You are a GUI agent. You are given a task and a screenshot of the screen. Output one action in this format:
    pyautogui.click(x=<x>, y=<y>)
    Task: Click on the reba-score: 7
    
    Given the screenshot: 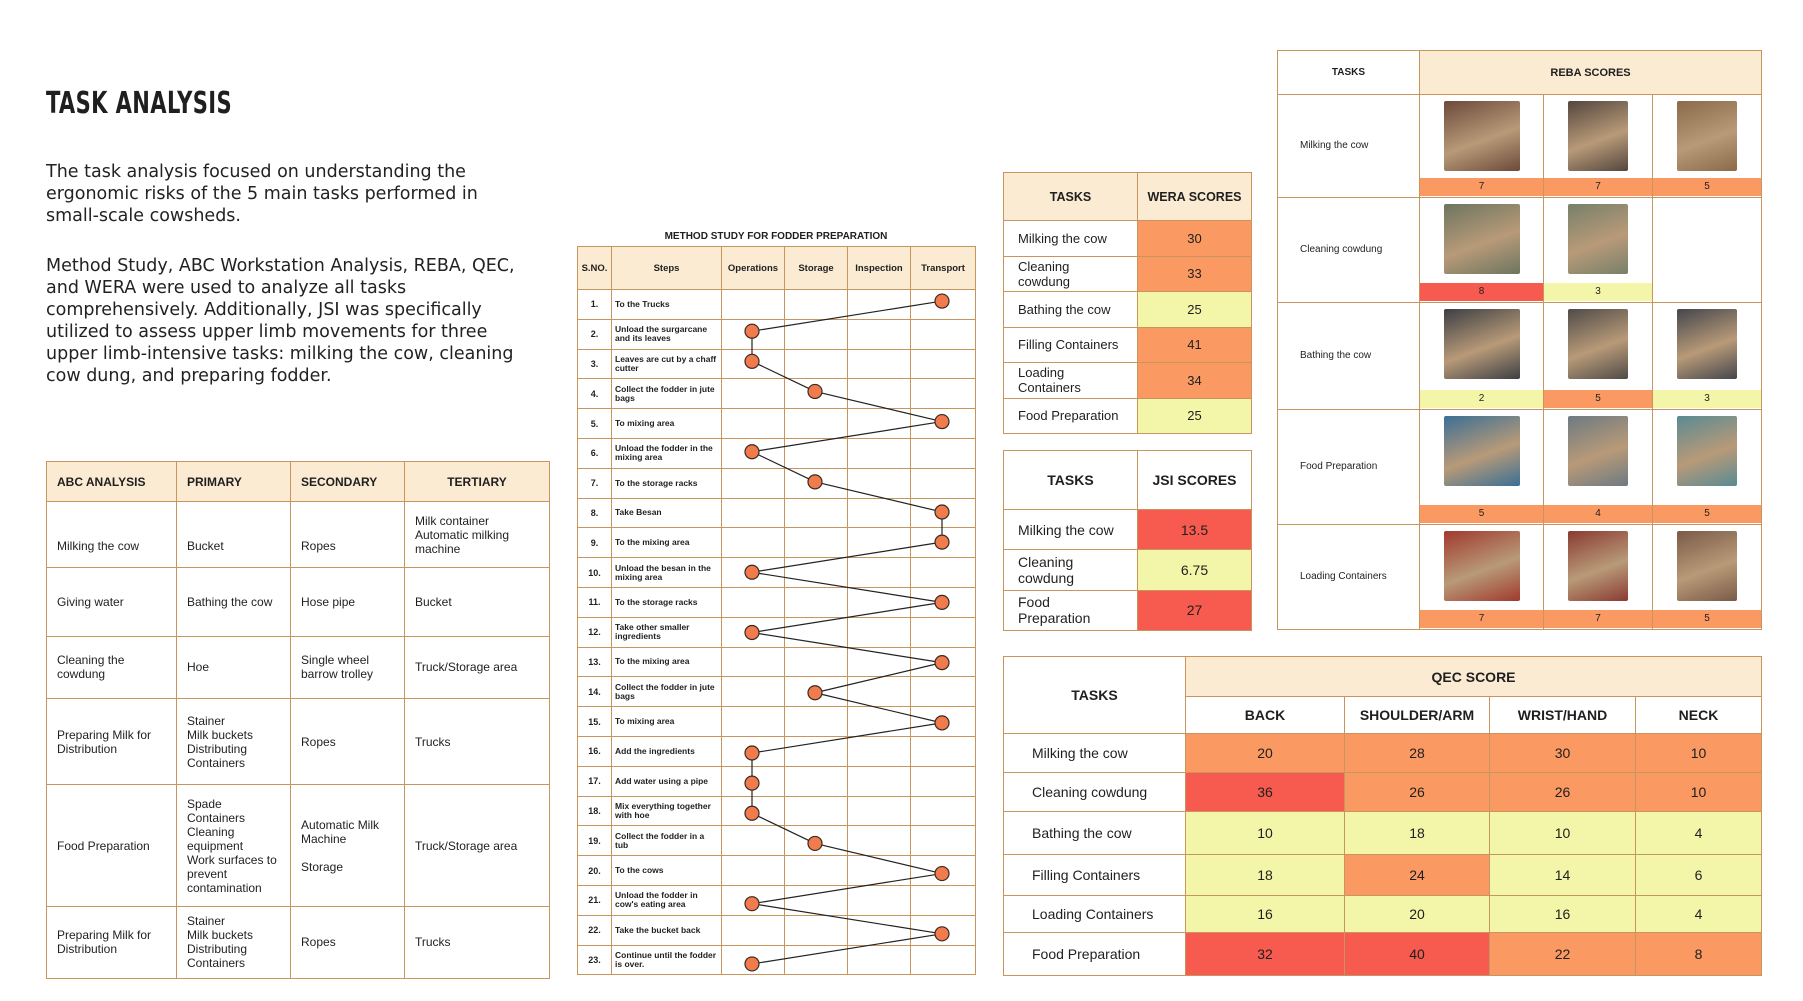 What is the action you would take?
    pyautogui.click(x=1481, y=618)
    